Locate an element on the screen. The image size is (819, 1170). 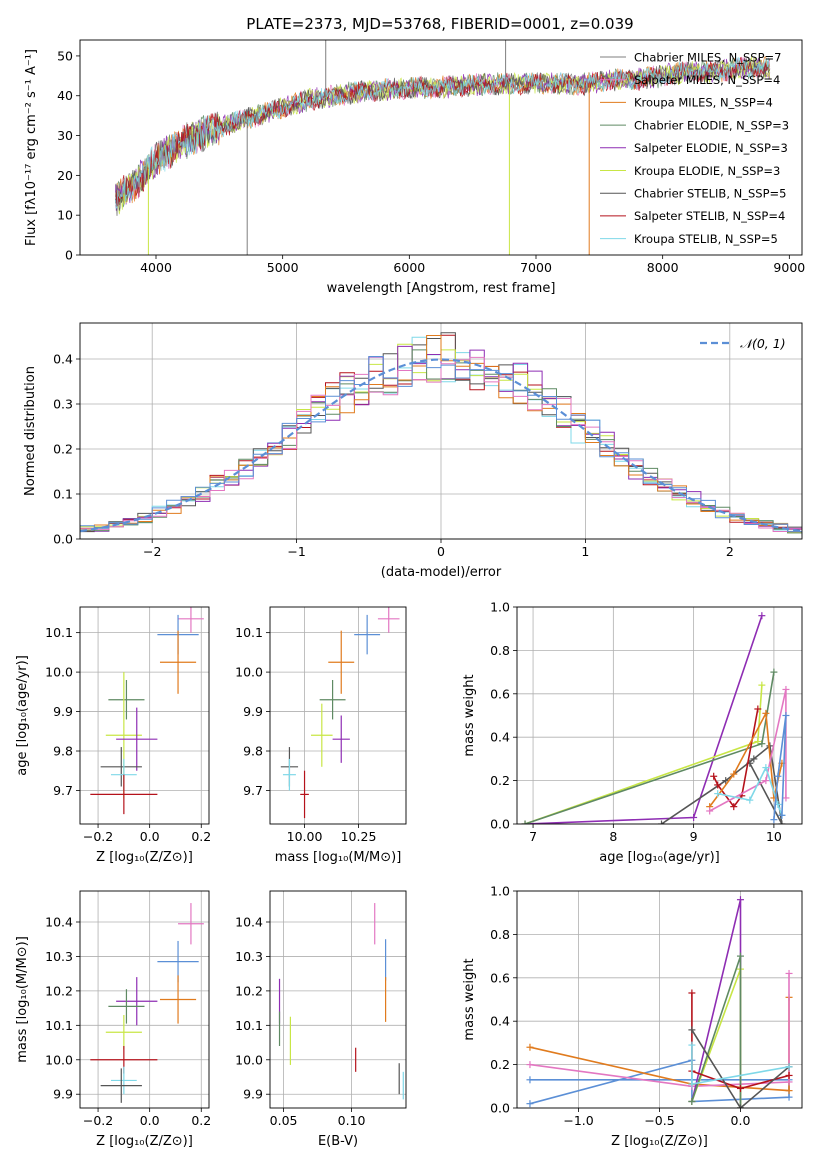
y-tick-label: 9.8 is located at coordinates (253, 751).